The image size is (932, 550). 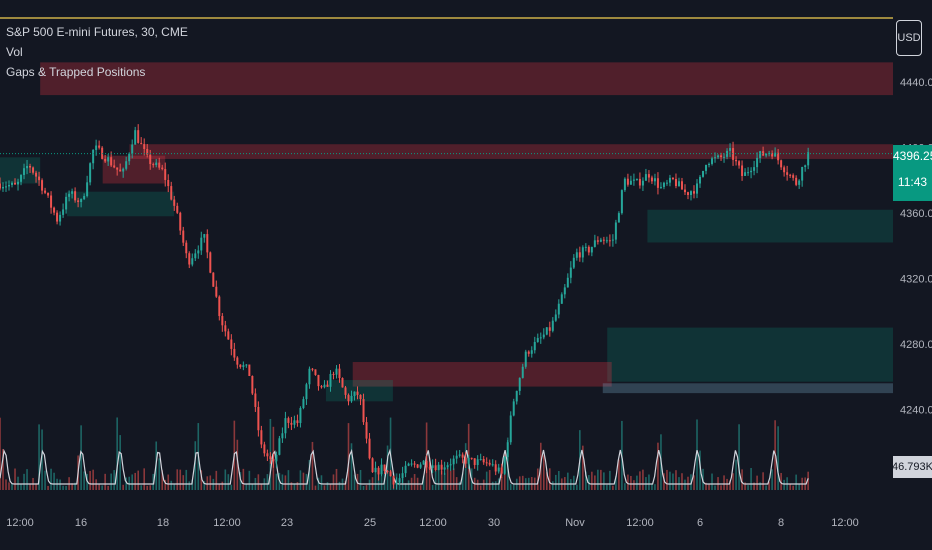 What do you see at coordinates (916, 345) in the screenshot?
I see `price-tick-label: 4280.00` at bounding box center [916, 345].